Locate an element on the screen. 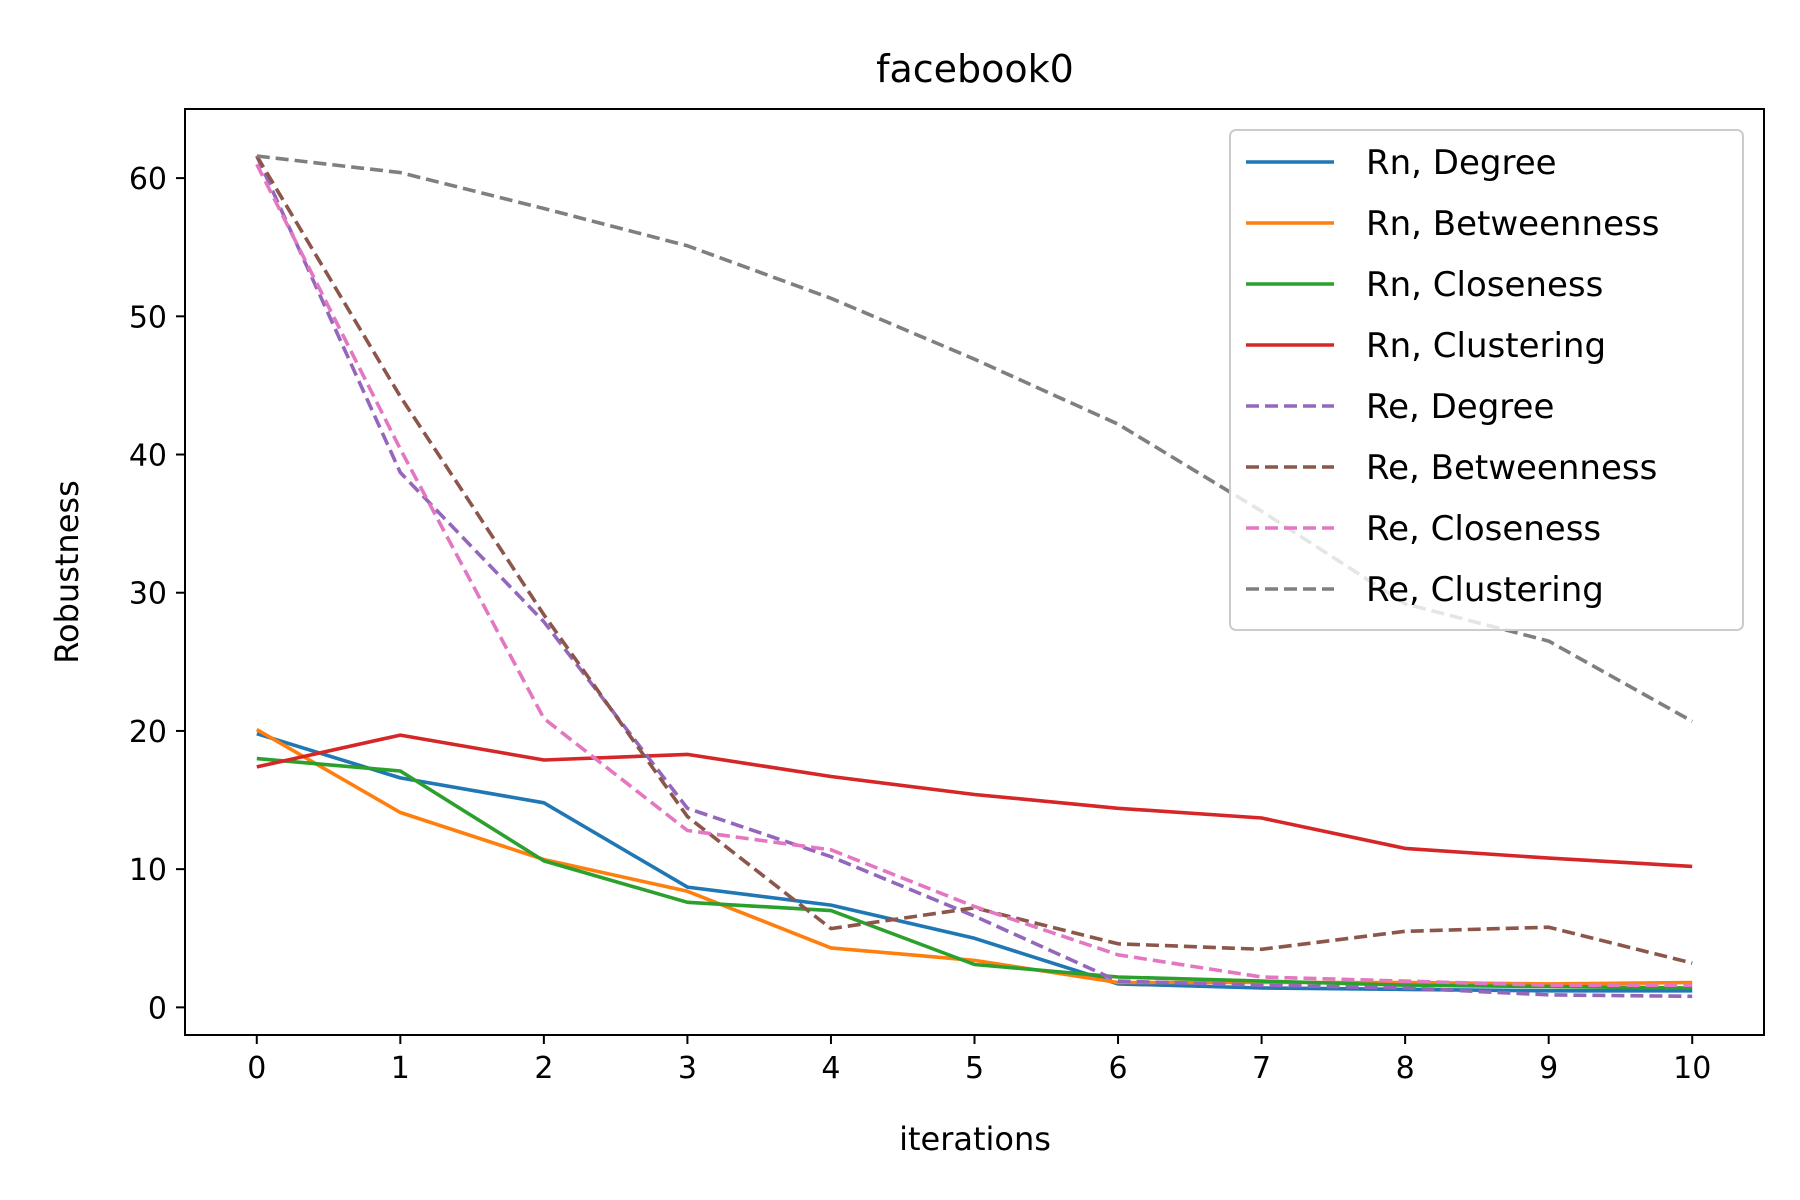  series-line is located at coordinates (974, 801).